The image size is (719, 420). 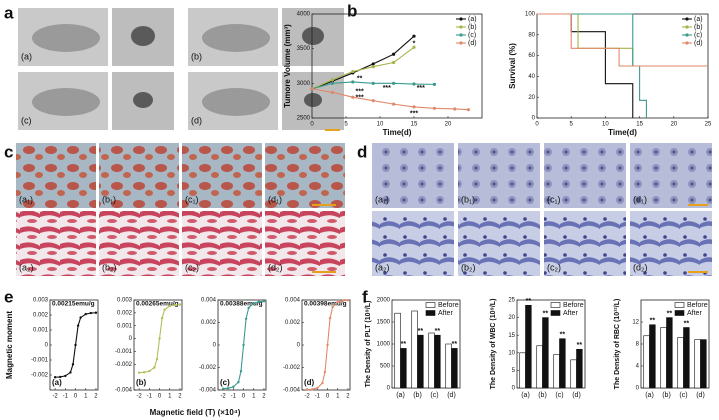 I want to click on x-tick-label: 5, so click(x=346, y=125).